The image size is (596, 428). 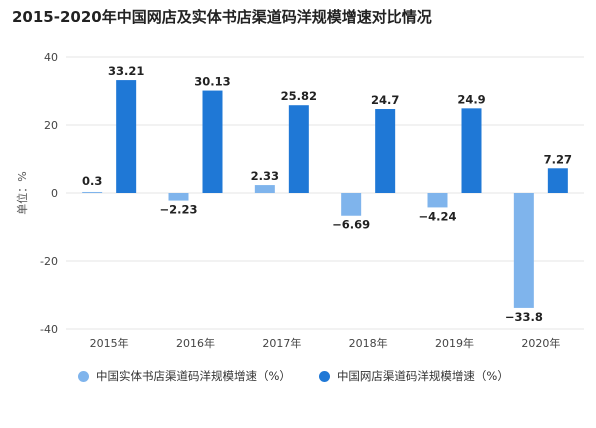 What do you see at coordinates (385, 100) in the screenshot?
I see `data-label: 24.7` at bounding box center [385, 100].